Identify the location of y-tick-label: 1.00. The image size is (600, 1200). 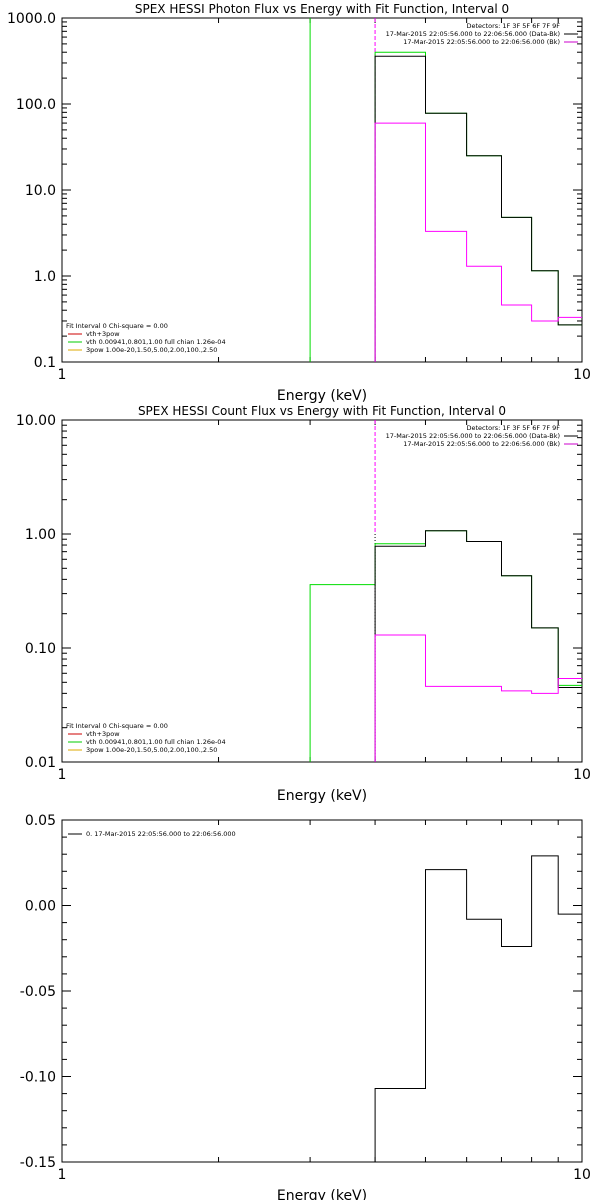
(40, 535).